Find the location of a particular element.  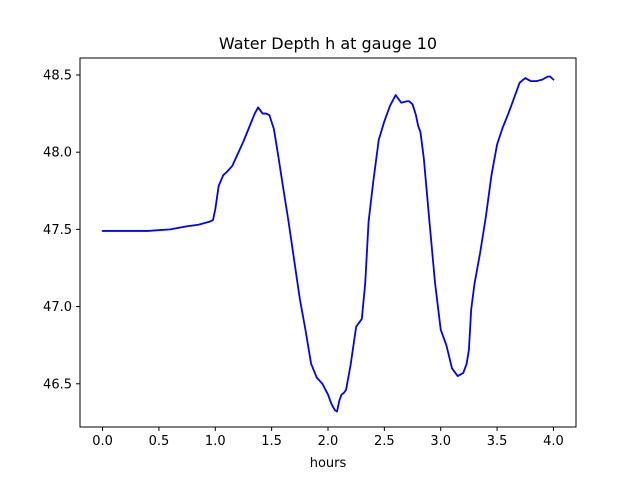

y-tick-label: 47.0 is located at coordinates (57, 307).